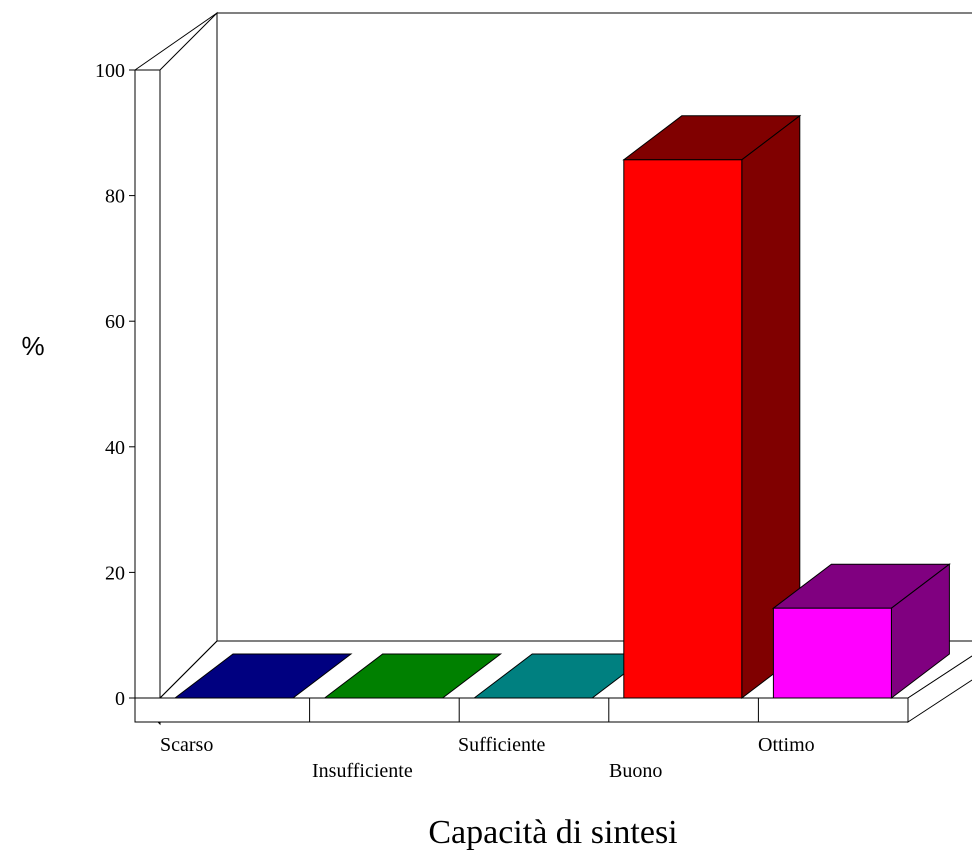 This screenshot has height=853, width=972. What do you see at coordinates (552, 832) in the screenshot?
I see `x-axis-label: Capacità di sintesi` at bounding box center [552, 832].